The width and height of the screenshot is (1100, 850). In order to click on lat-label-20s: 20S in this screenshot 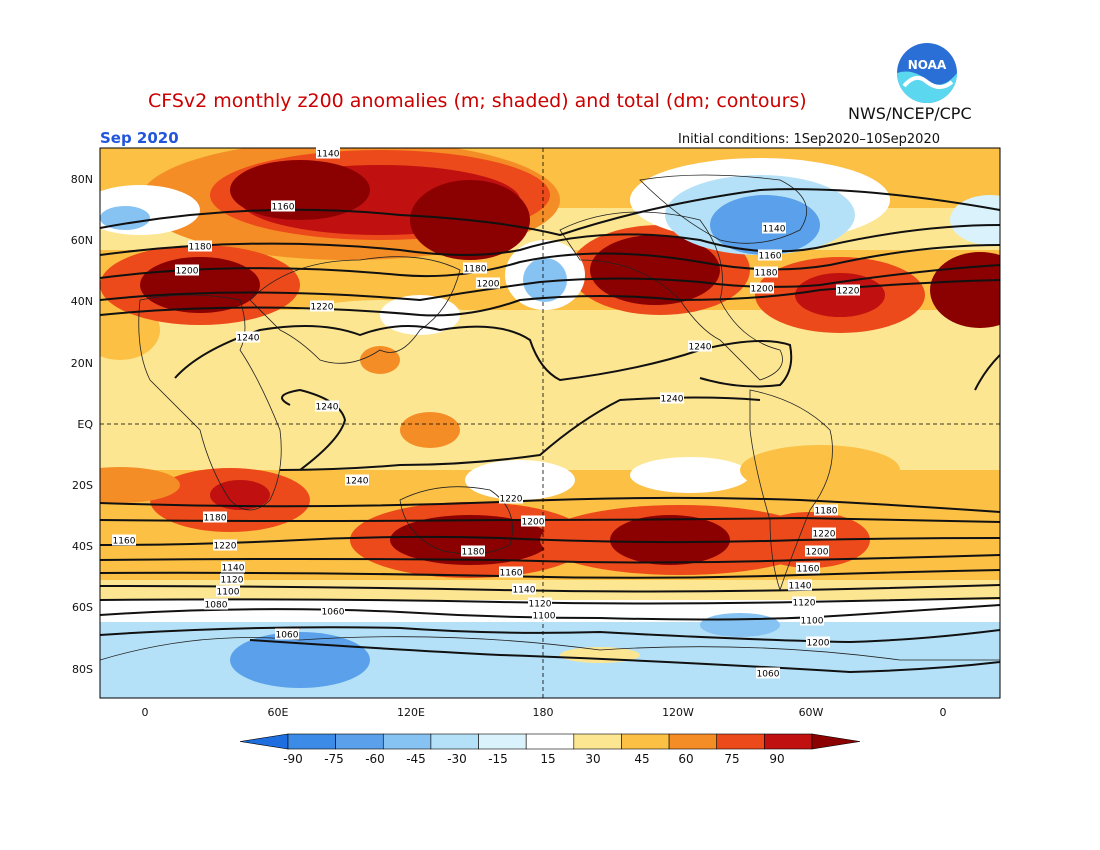, I will do `click(82, 485)`.